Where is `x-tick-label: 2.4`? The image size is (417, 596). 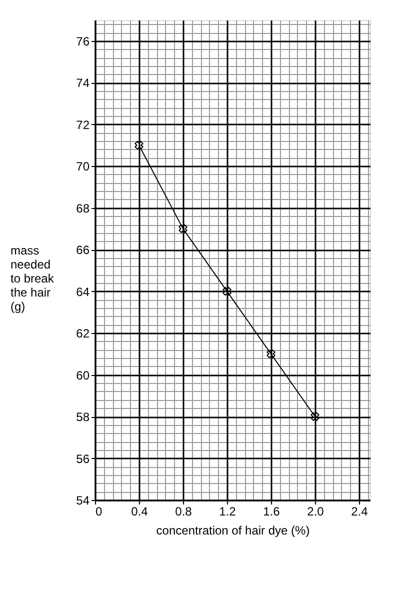
x-tick-label: 2.4 is located at coordinates (359, 511).